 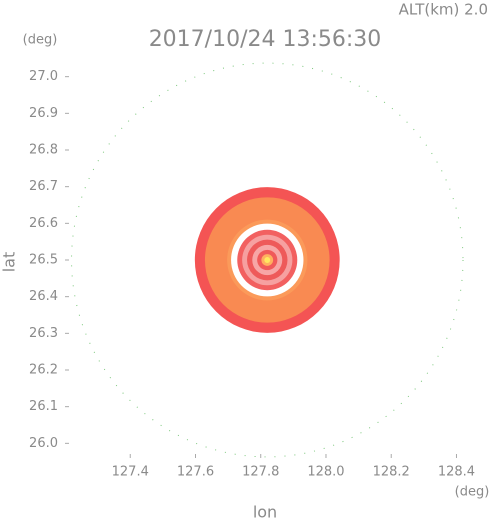 I want to click on y-tick-label: 26.3, so click(x=43, y=333).